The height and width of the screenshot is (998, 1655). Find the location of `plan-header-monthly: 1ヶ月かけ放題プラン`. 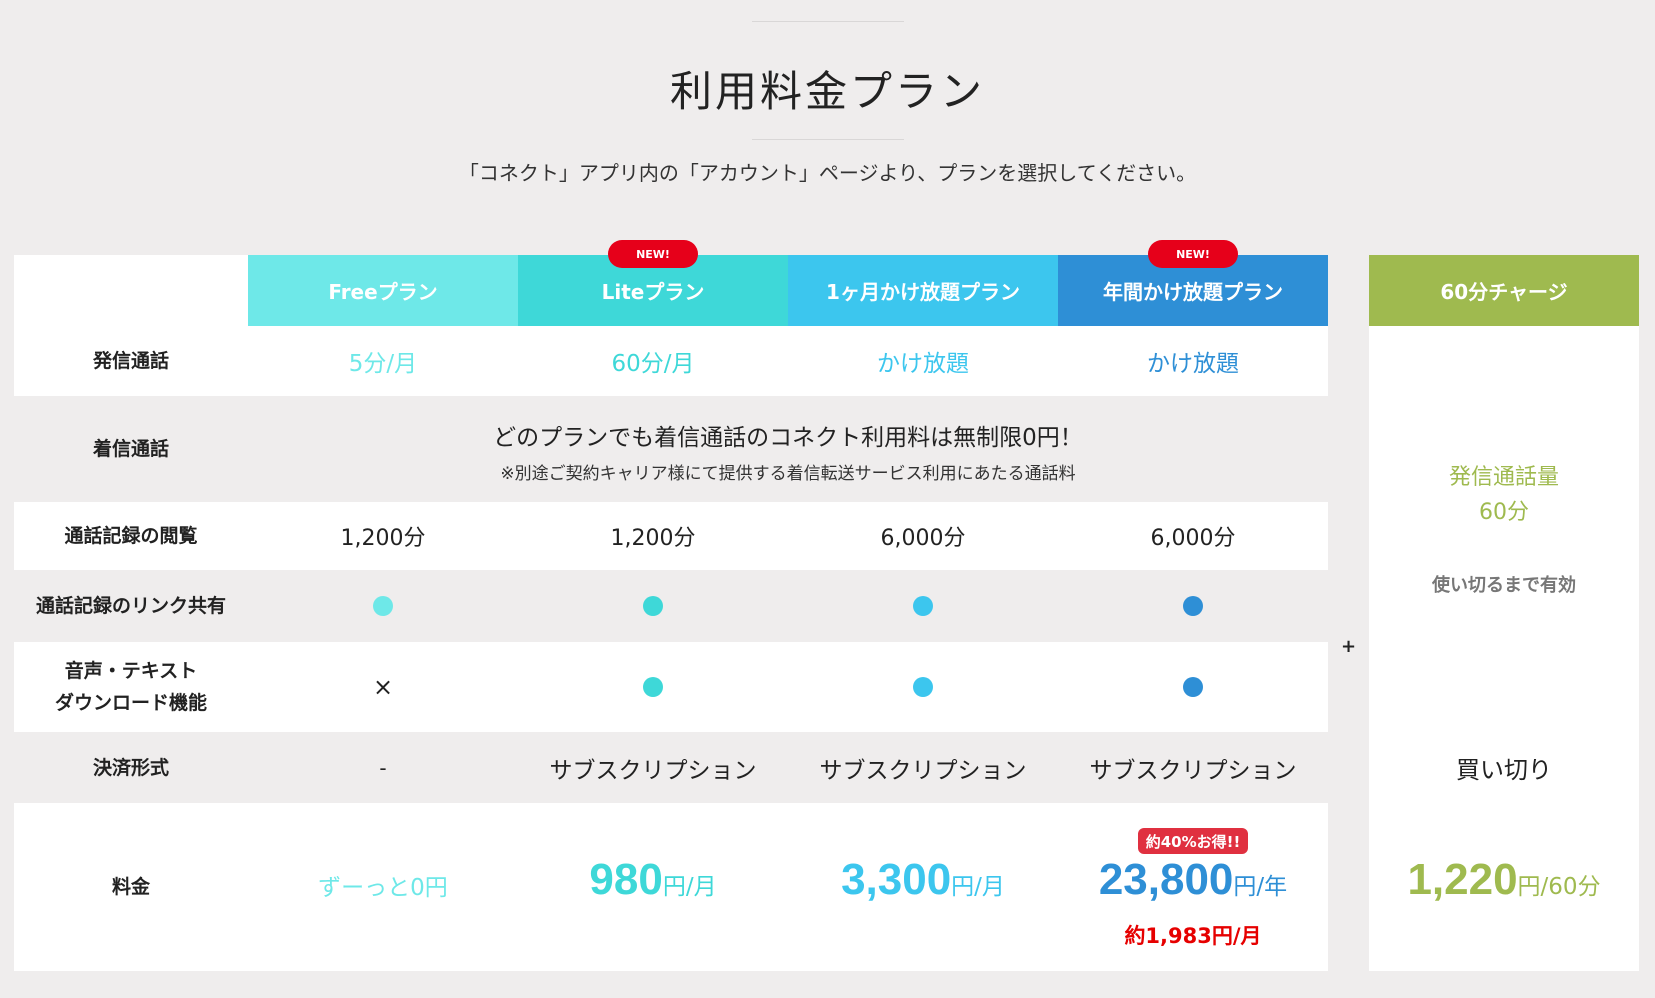

plan-header-monthly: 1ヶ月かけ放題プラン is located at coordinates (923, 290).